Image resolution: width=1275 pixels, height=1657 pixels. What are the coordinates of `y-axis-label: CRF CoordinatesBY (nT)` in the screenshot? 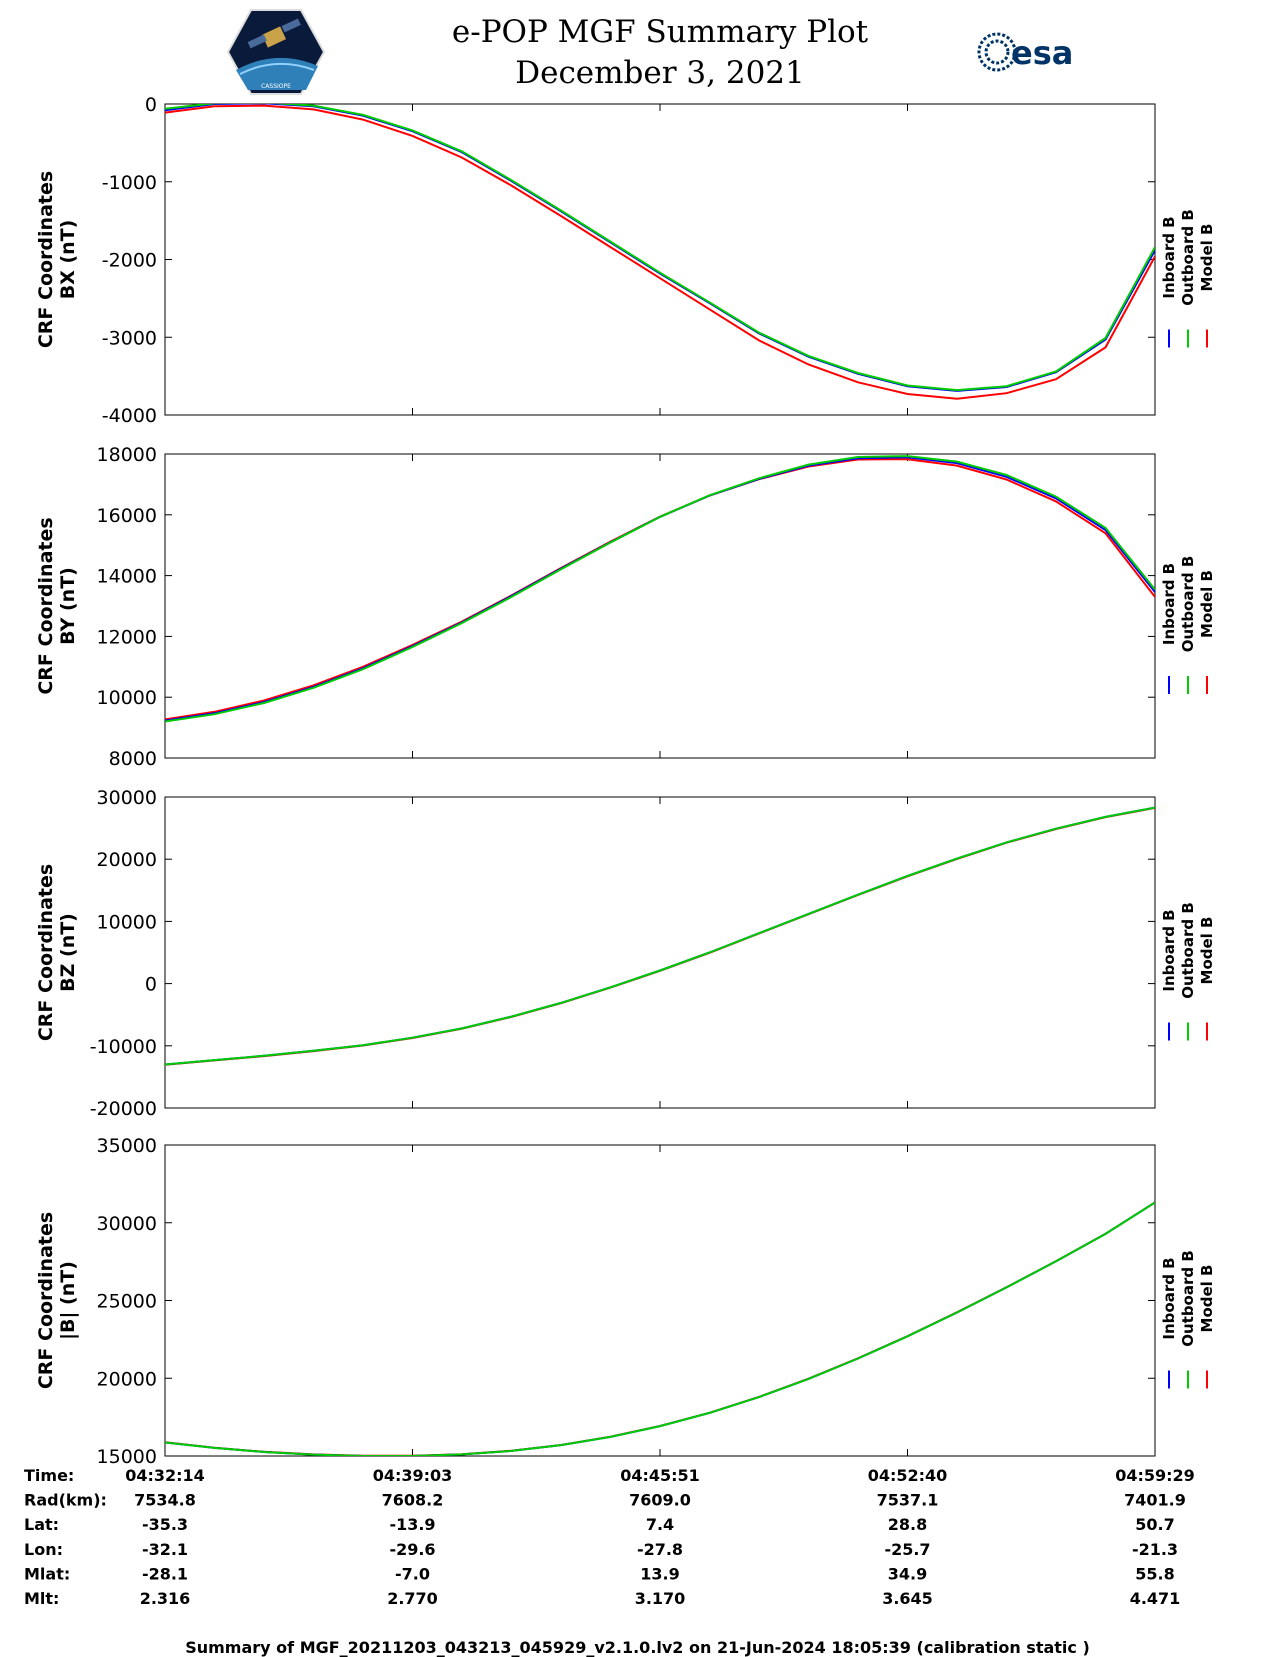 It's located at (57, 605).